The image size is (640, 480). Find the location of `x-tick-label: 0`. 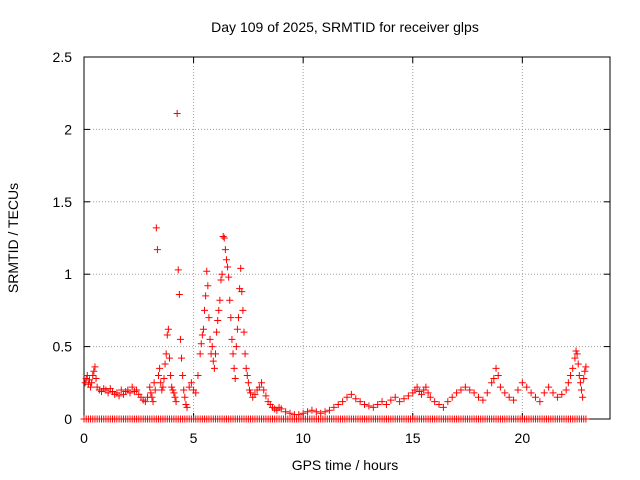

x-tick-label: 0 is located at coordinates (84, 438).